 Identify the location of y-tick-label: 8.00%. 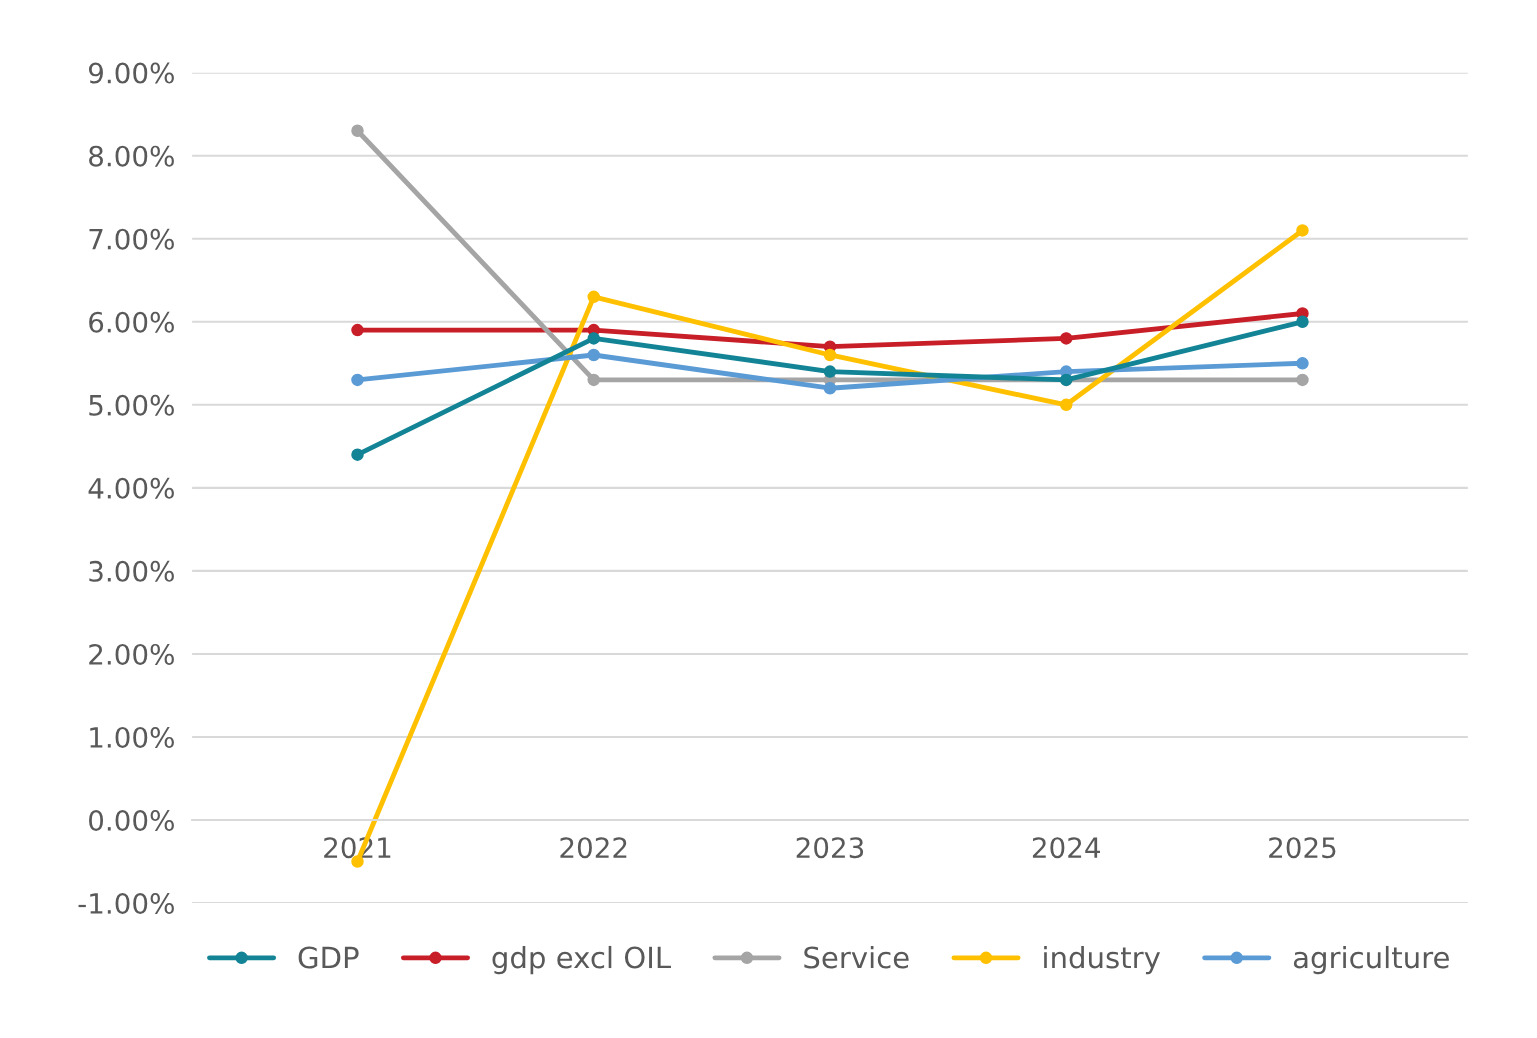
(131, 156).